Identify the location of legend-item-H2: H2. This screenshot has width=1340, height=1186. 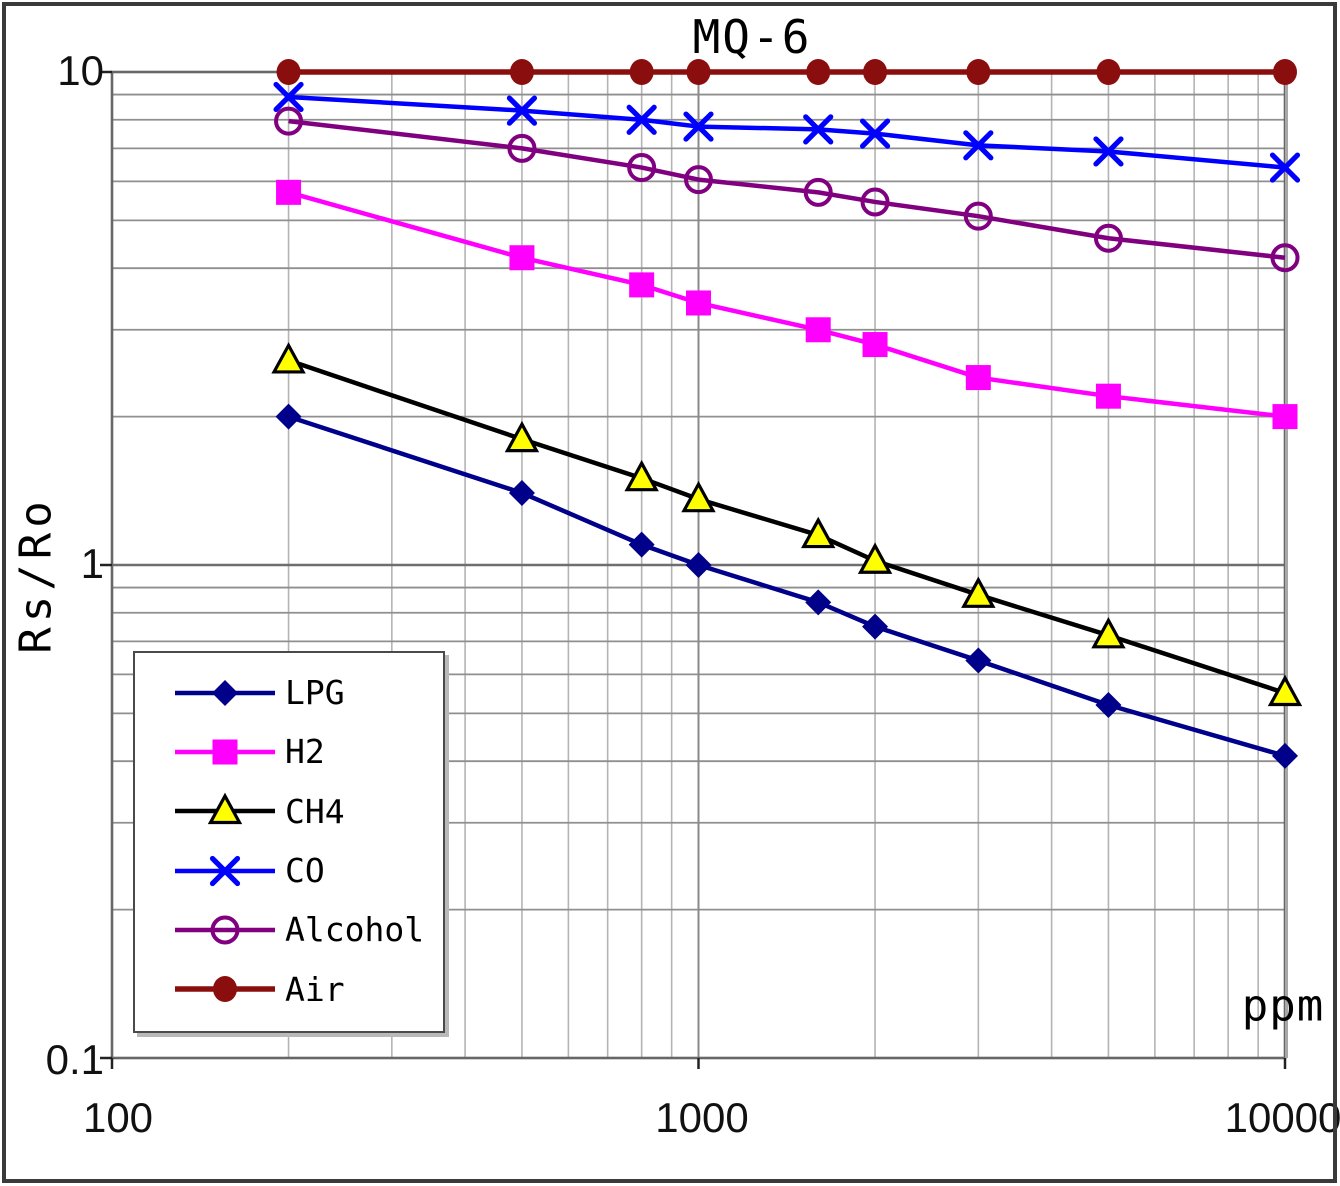
(289, 752).